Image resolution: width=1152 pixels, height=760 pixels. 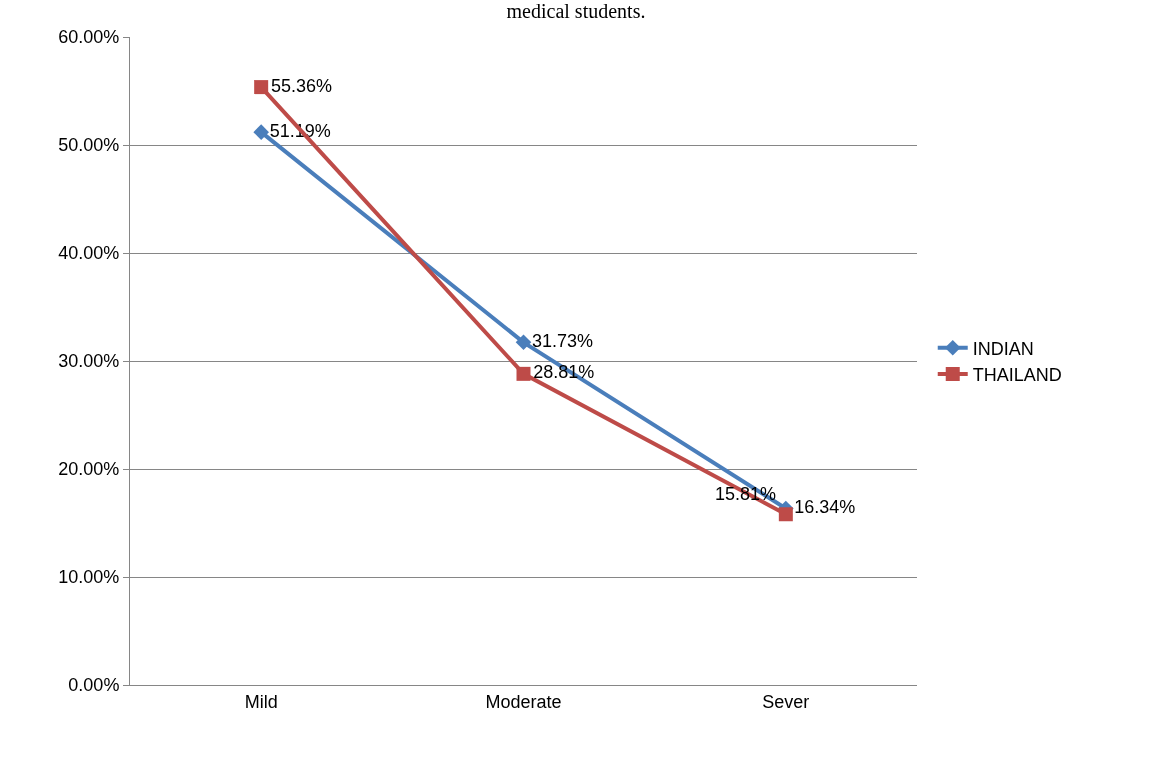 I want to click on data-label: 16.34%, so click(x=825, y=507).